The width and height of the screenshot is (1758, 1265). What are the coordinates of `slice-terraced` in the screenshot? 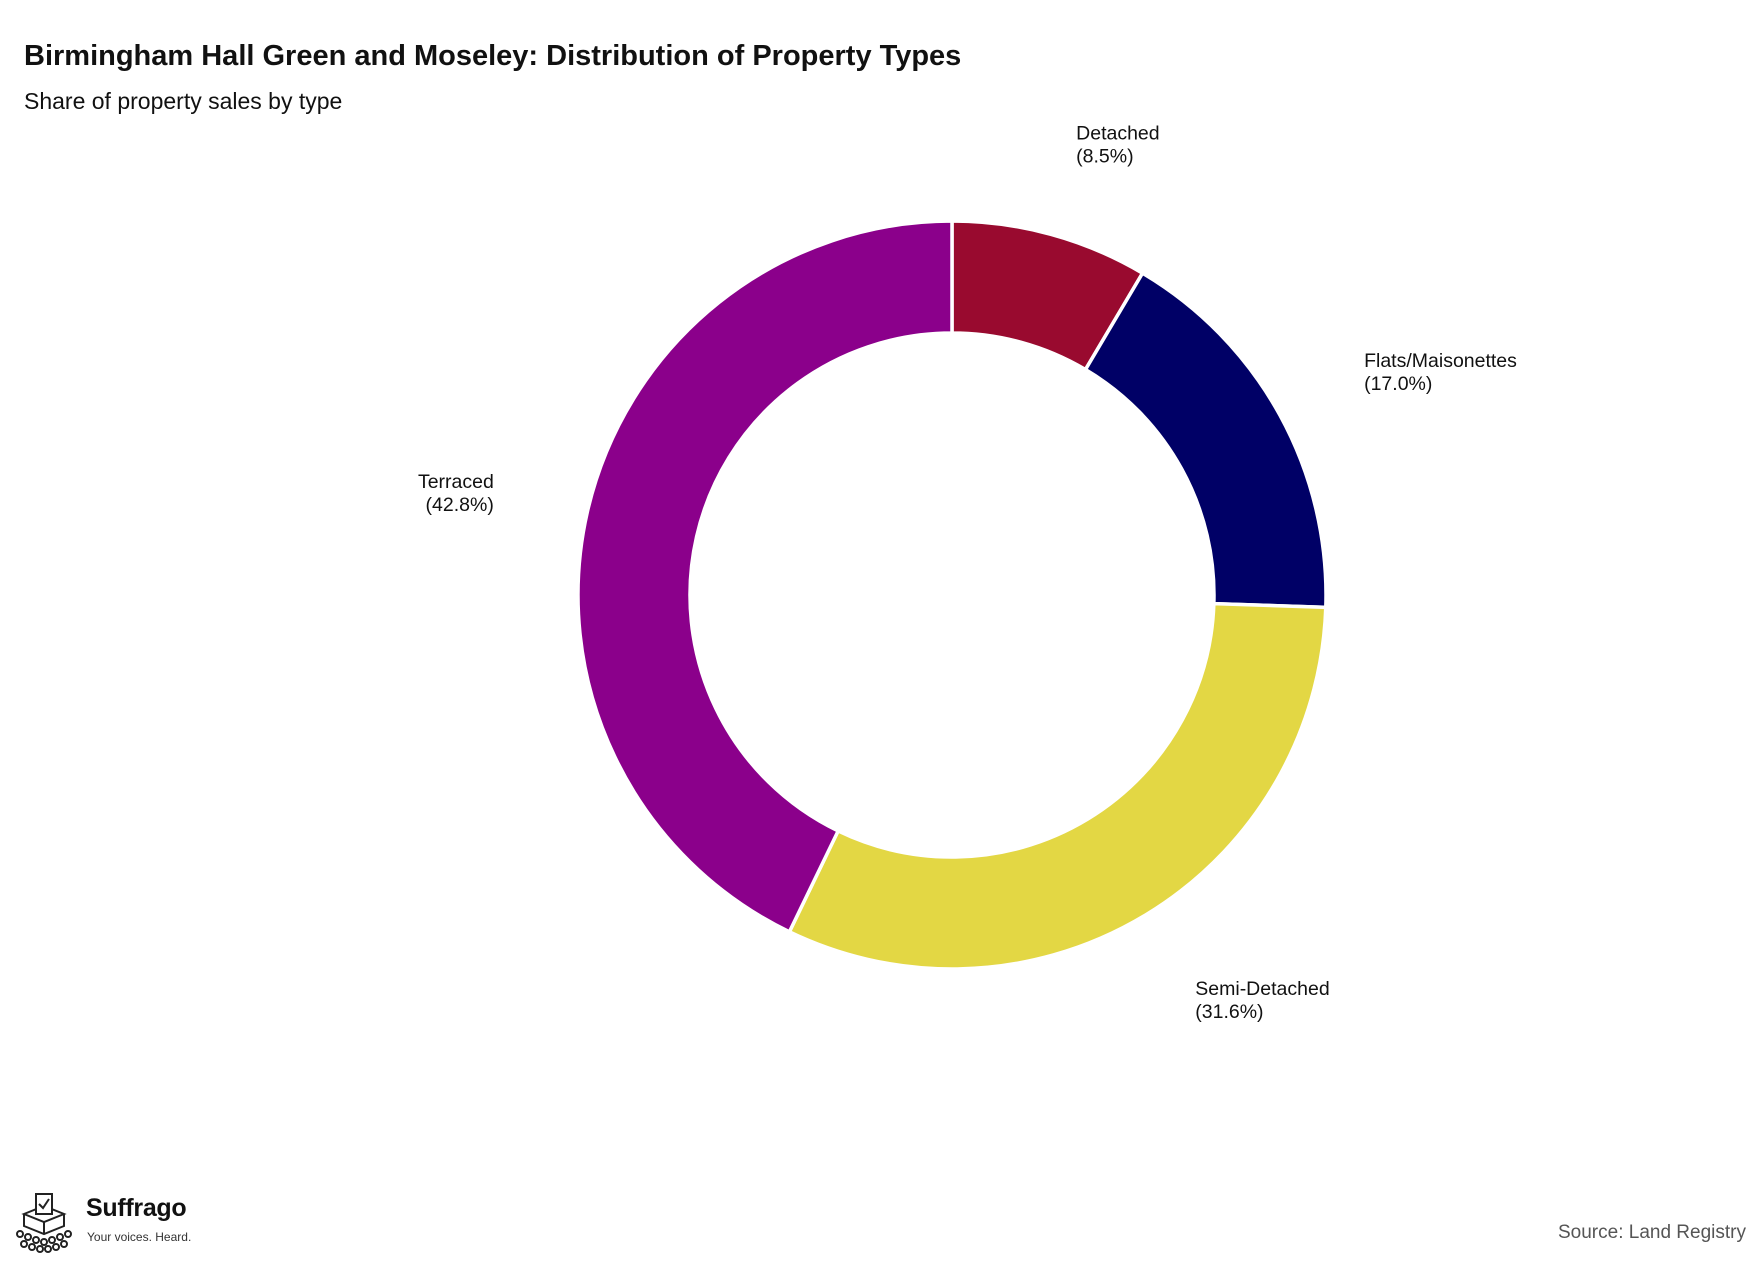 It's located at (765, 577).